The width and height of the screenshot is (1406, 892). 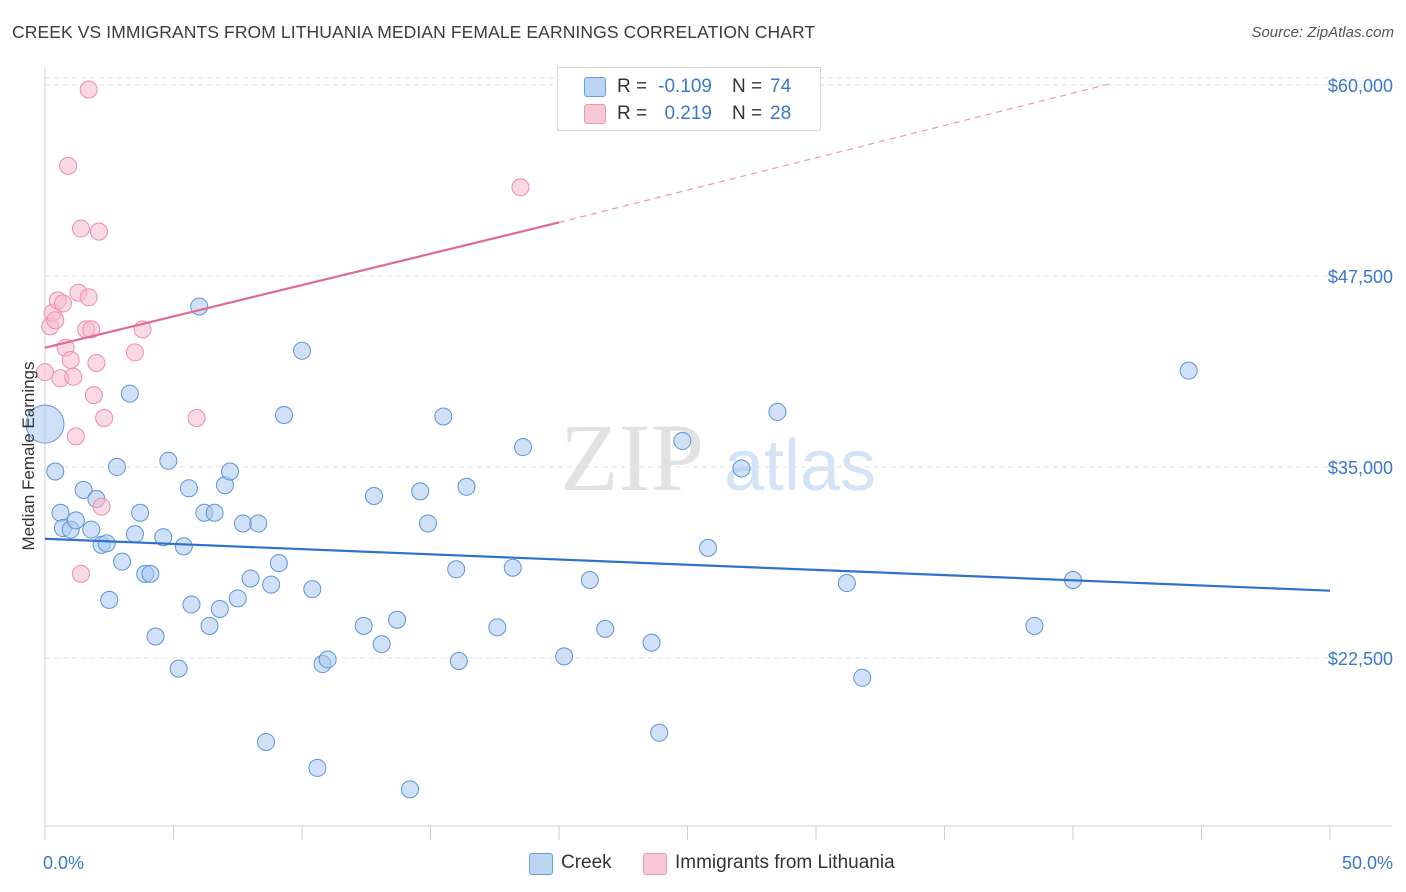 What do you see at coordinates (1360, 468) in the screenshot?
I see `y-tick-label: $35,000` at bounding box center [1360, 468].